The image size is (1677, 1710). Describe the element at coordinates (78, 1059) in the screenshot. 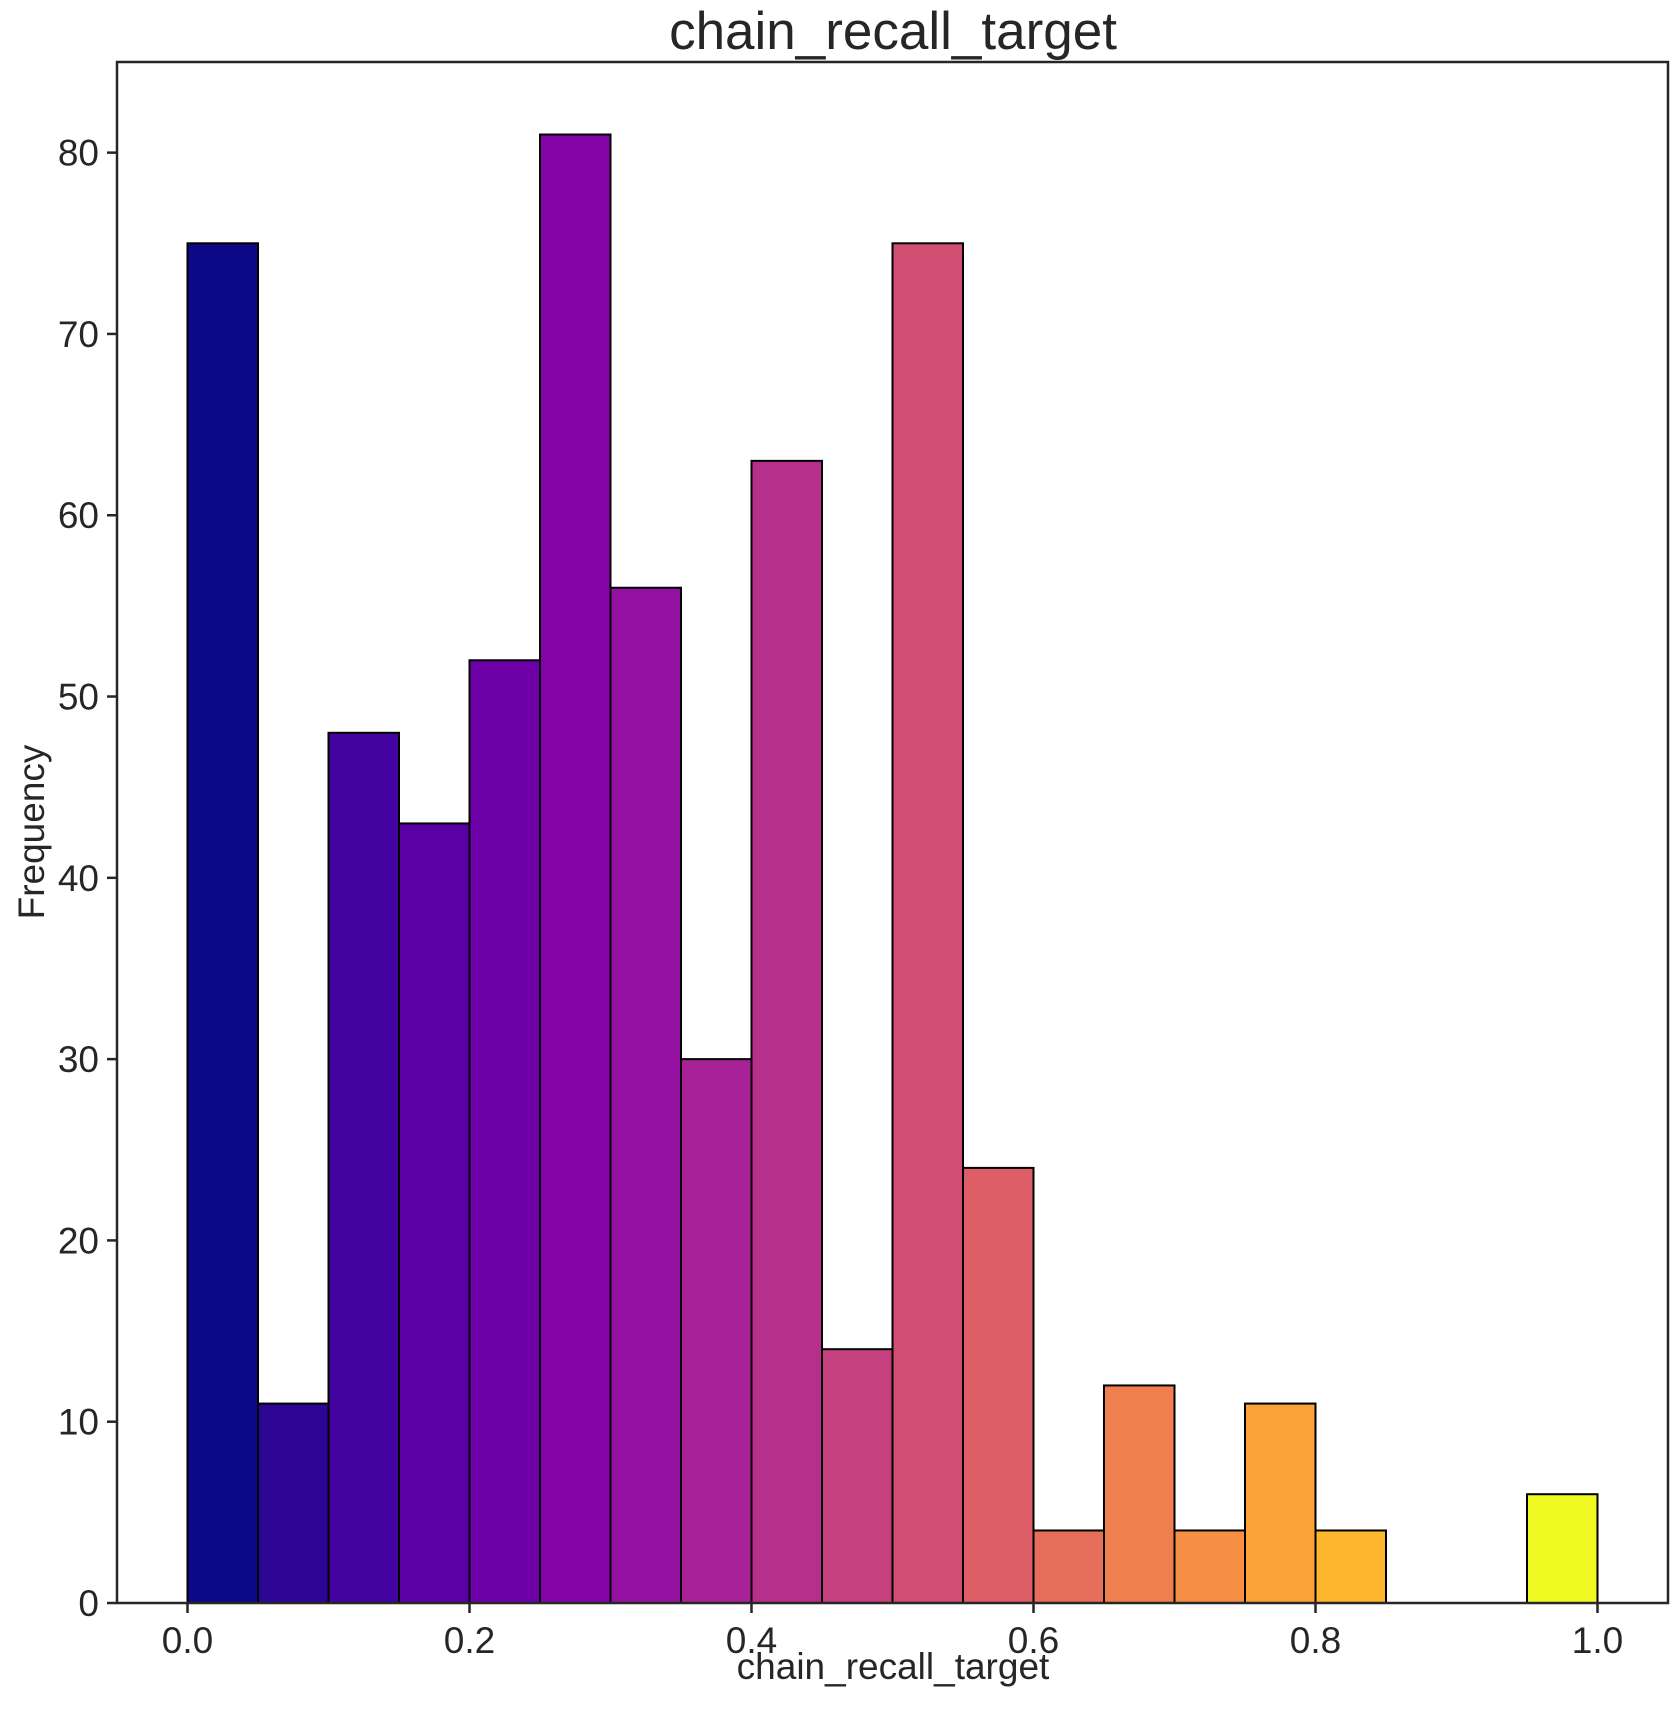

I see `y-tick-label: 30` at that location.